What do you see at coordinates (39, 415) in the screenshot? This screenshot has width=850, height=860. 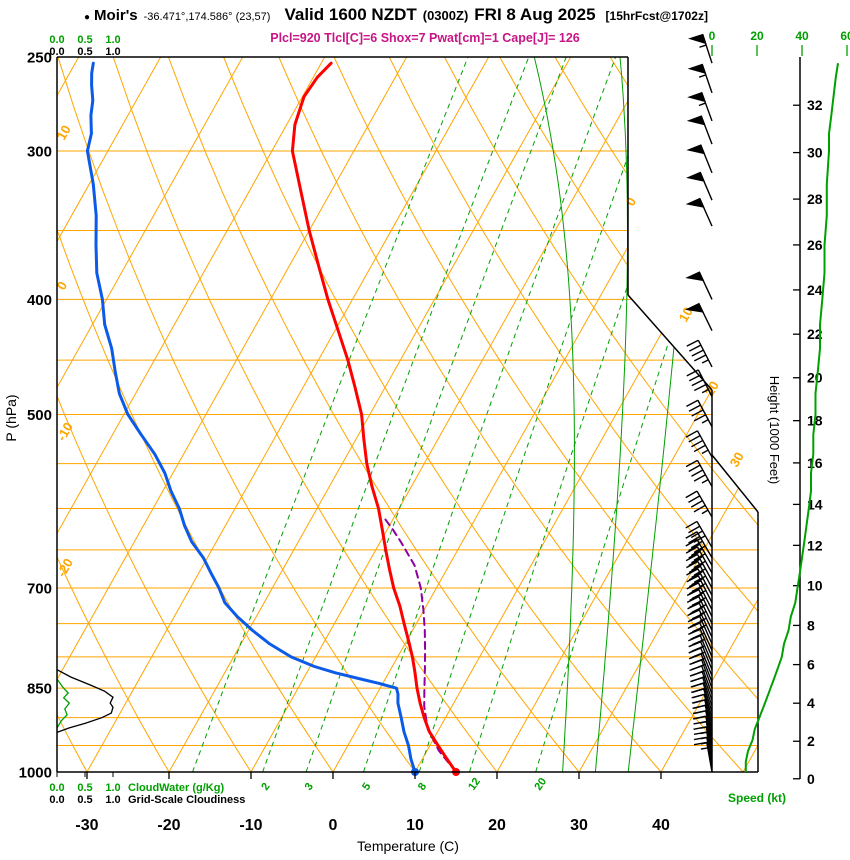 I see `svg-text: 500` at bounding box center [39, 415].